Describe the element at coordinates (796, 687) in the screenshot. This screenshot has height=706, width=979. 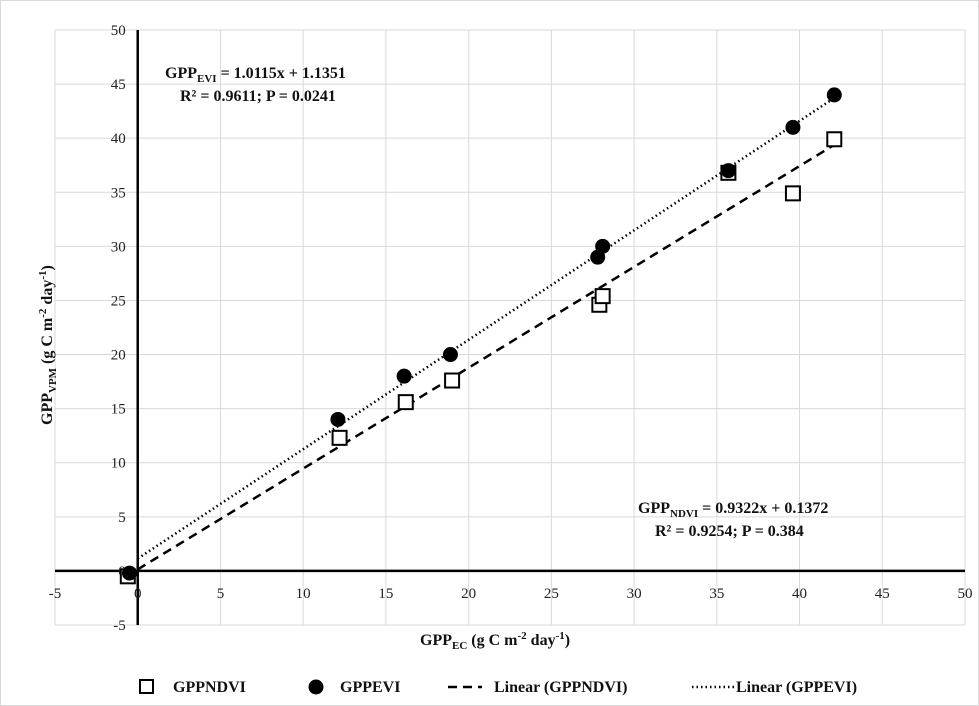
I see `legend-evi-trend-label: Linear (GPPEVI)` at that location.